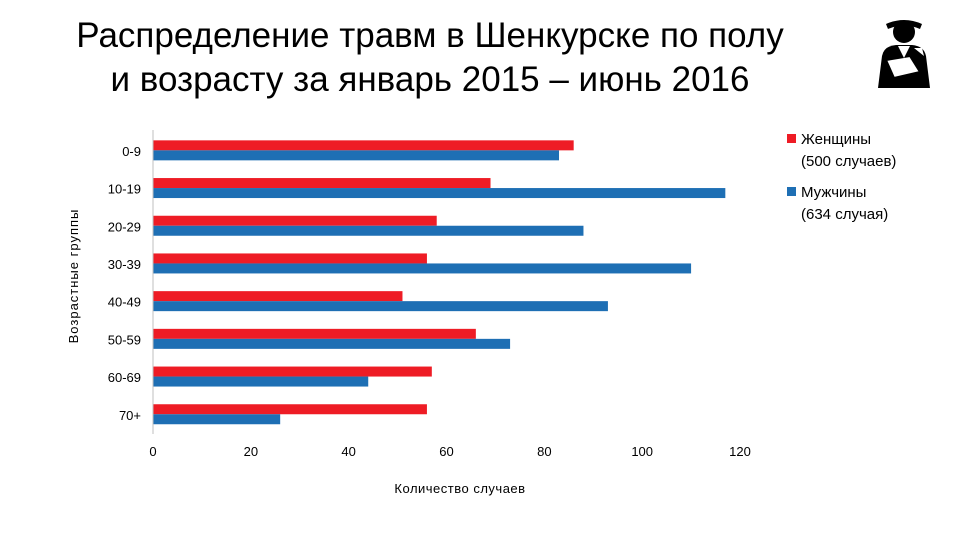  I want to click on legend-item-men: Мужчины (634 случая), so click(837, 203).